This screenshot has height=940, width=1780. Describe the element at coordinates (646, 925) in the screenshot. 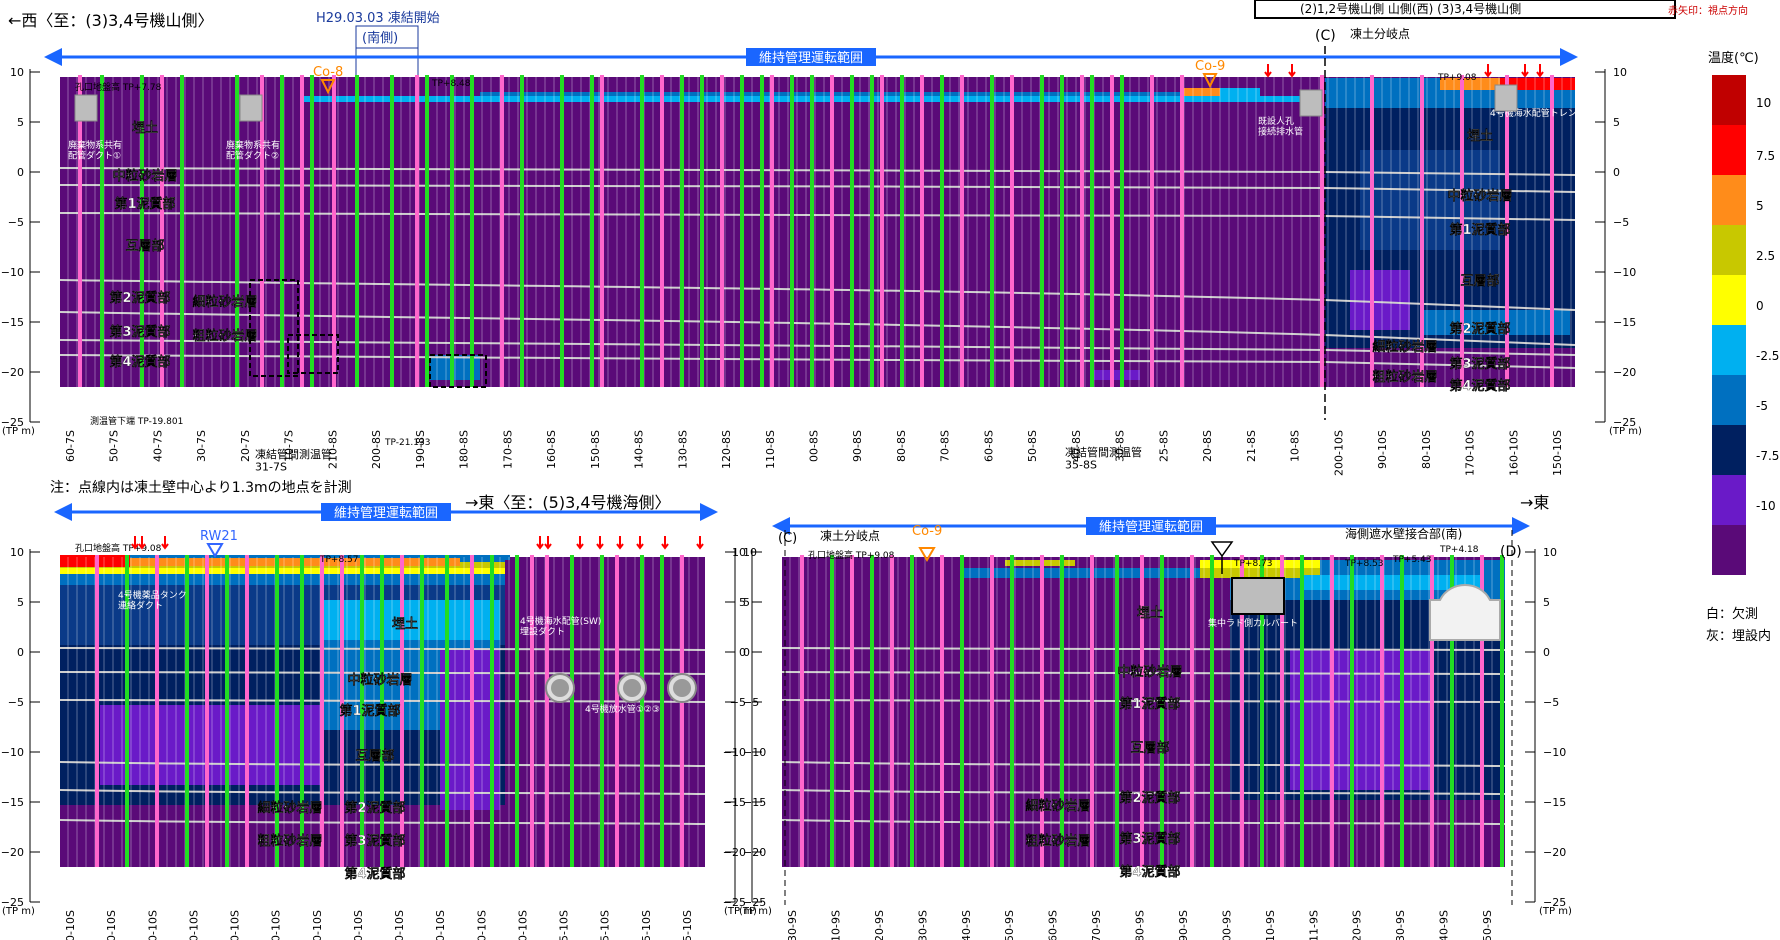

I see `pipe-id-label: 25-10S` at that location.